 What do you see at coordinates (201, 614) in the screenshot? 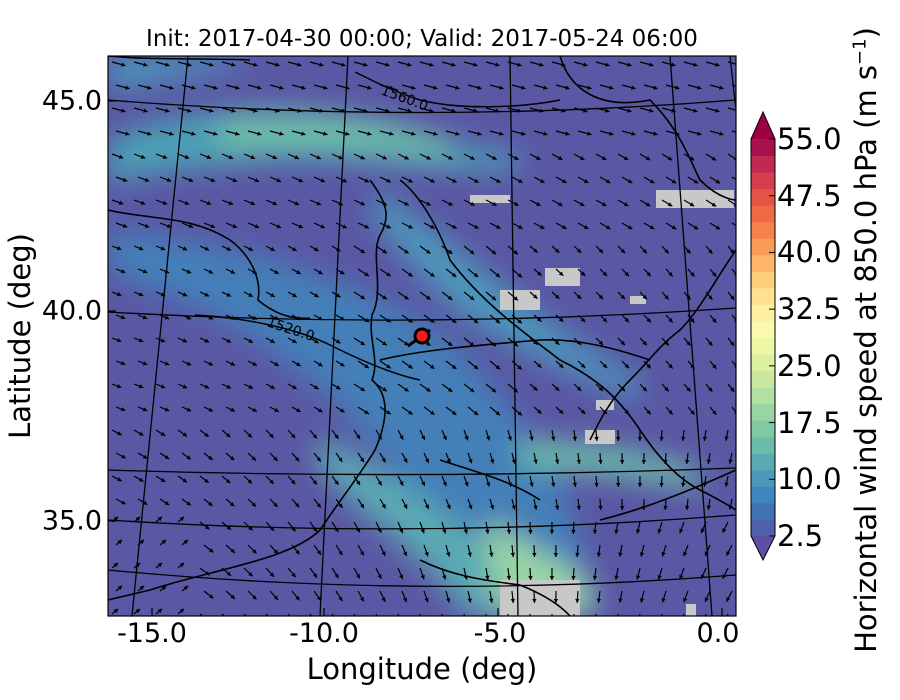
I see `wind-arrow-shaft` at bounding box center [201, 614].